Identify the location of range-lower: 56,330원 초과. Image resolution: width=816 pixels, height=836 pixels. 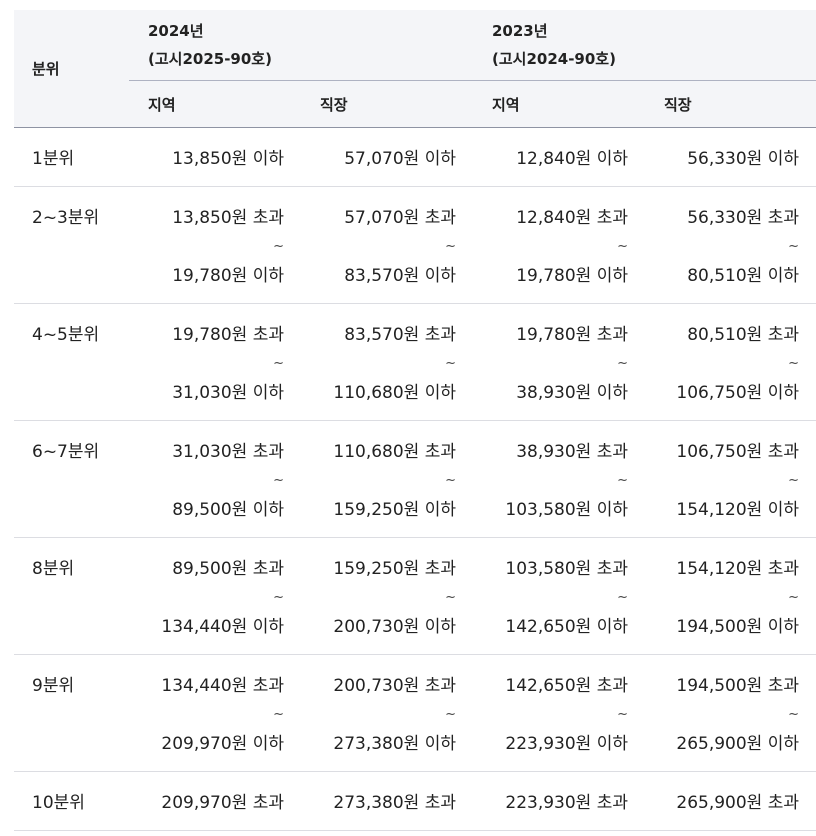
(743, 218).